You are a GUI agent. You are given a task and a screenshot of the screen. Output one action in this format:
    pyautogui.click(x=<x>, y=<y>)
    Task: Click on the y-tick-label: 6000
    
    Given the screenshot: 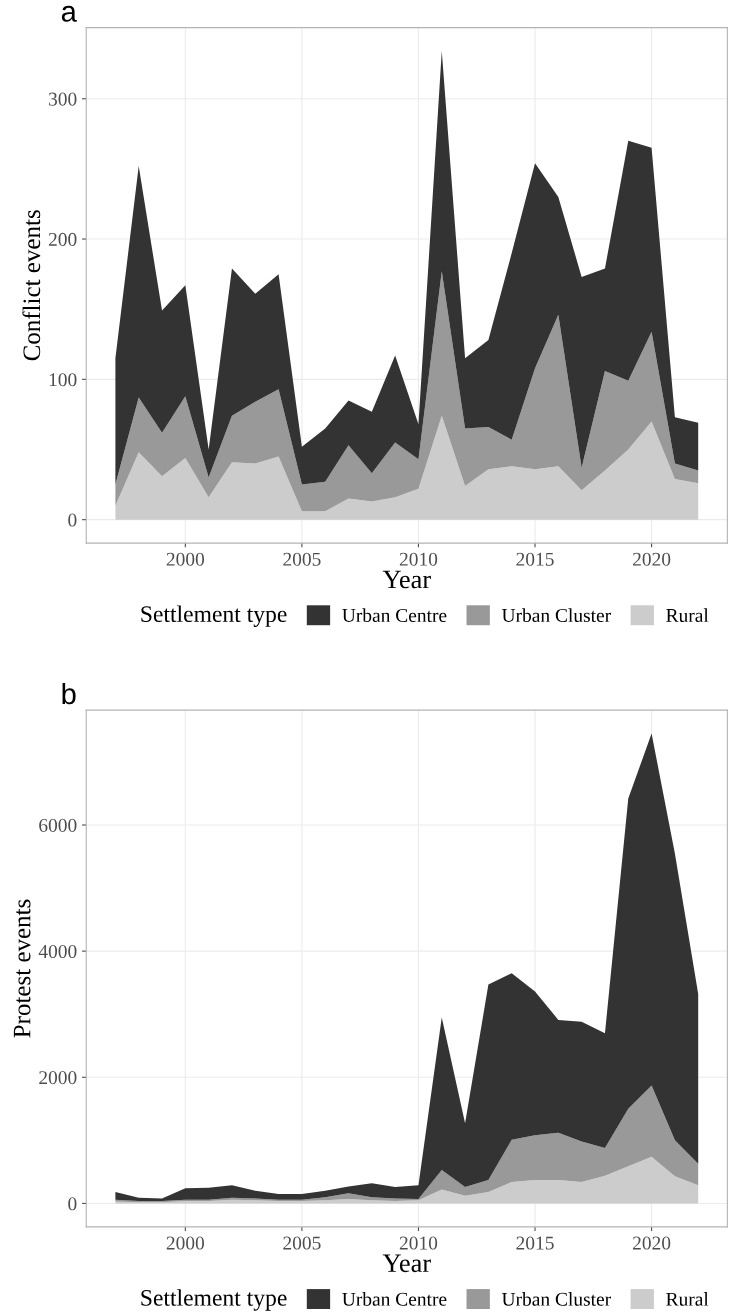 What is the action you would take?
    pyautogui.click(x=58, y=825)
    